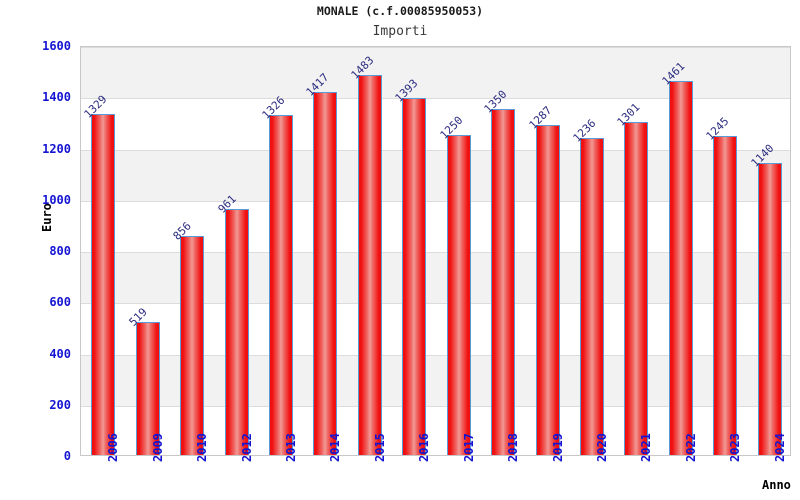 The height and width of the screenshot is (500, 800). What do you see at coordinates (602, 447) in the screenshot?
I see `x-axis-tick: 2020` at bounding box center [602, 447].